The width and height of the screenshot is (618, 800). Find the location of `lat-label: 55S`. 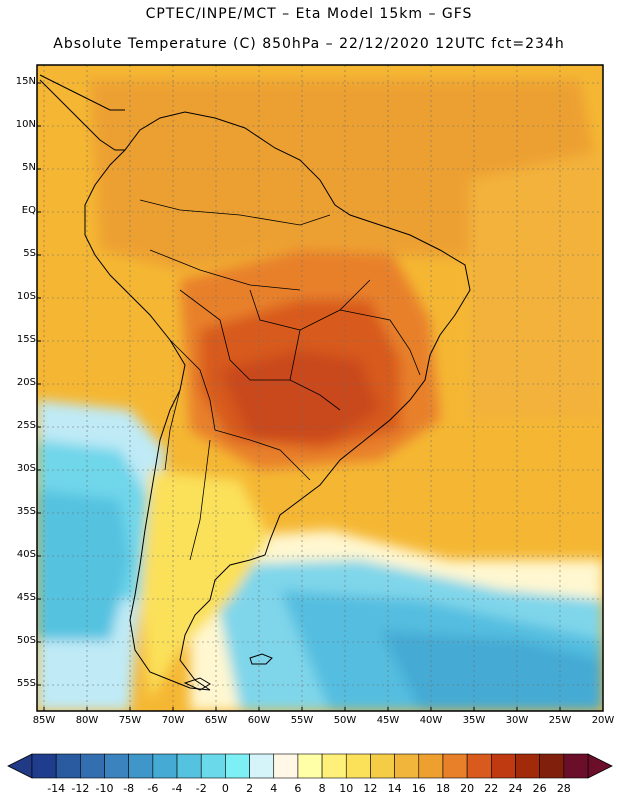

lat-label: 55S is located at coordinates (26, 683).